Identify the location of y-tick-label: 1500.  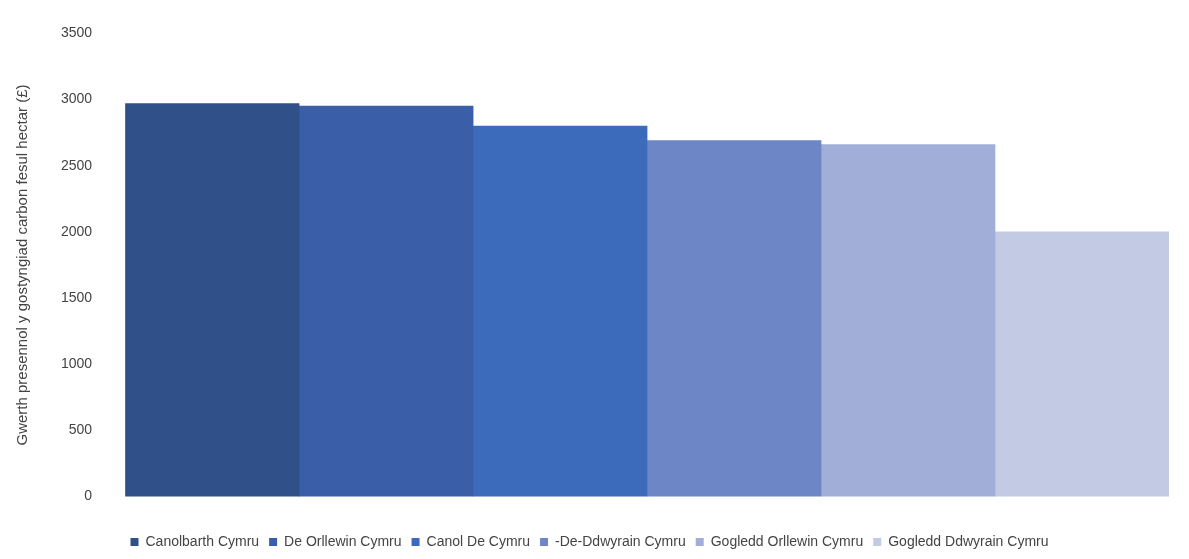
(76, 296).